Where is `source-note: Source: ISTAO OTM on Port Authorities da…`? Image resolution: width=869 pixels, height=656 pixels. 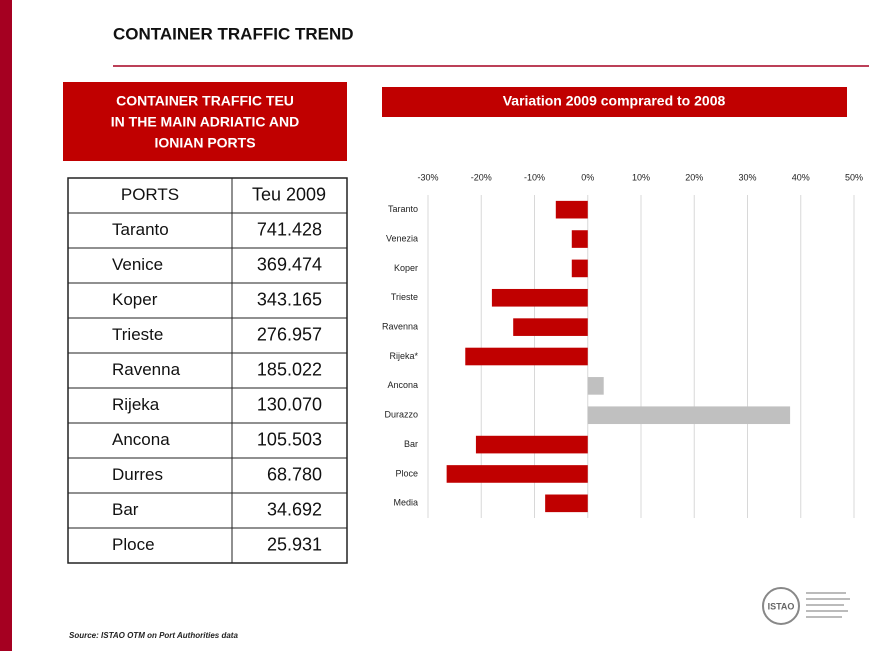
source-note: Source: ISTAO OTM on Port Authorities da… is located at coordinates (153, 635).